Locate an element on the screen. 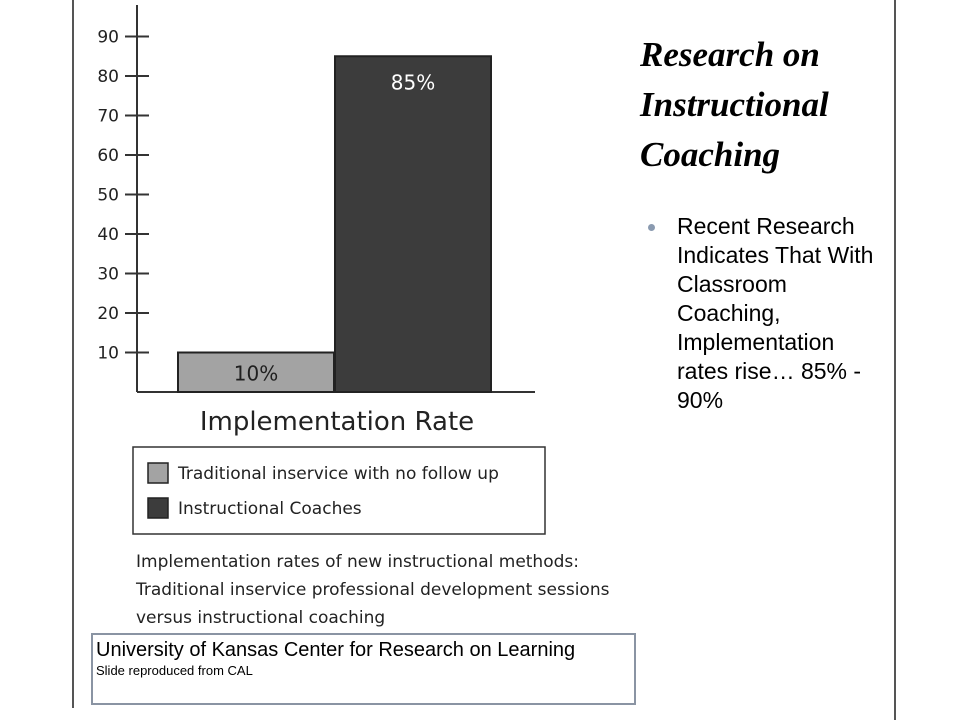 The height and width of the screenshot is (720, 960). y-tick-label-40: 40 is located at coordinates (108, 235).